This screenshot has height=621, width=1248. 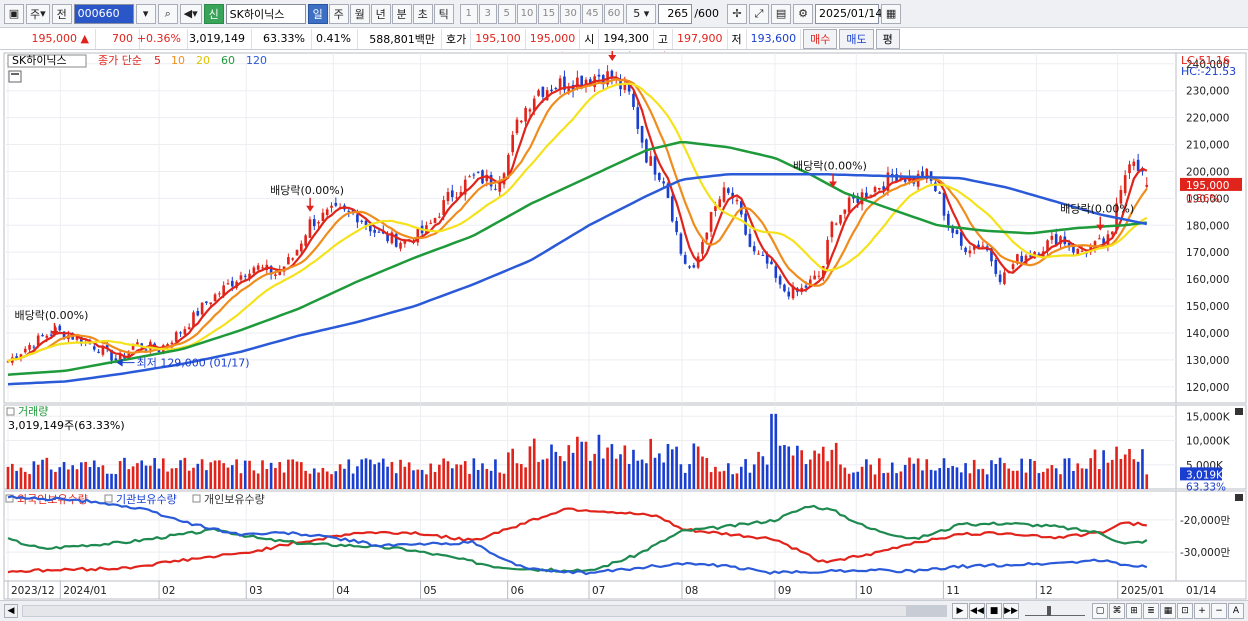 What do you see at coordinates (1219, 611) in the screenshot?
I see `zoom-out-icon: −` at bounding box center [1219, 611].